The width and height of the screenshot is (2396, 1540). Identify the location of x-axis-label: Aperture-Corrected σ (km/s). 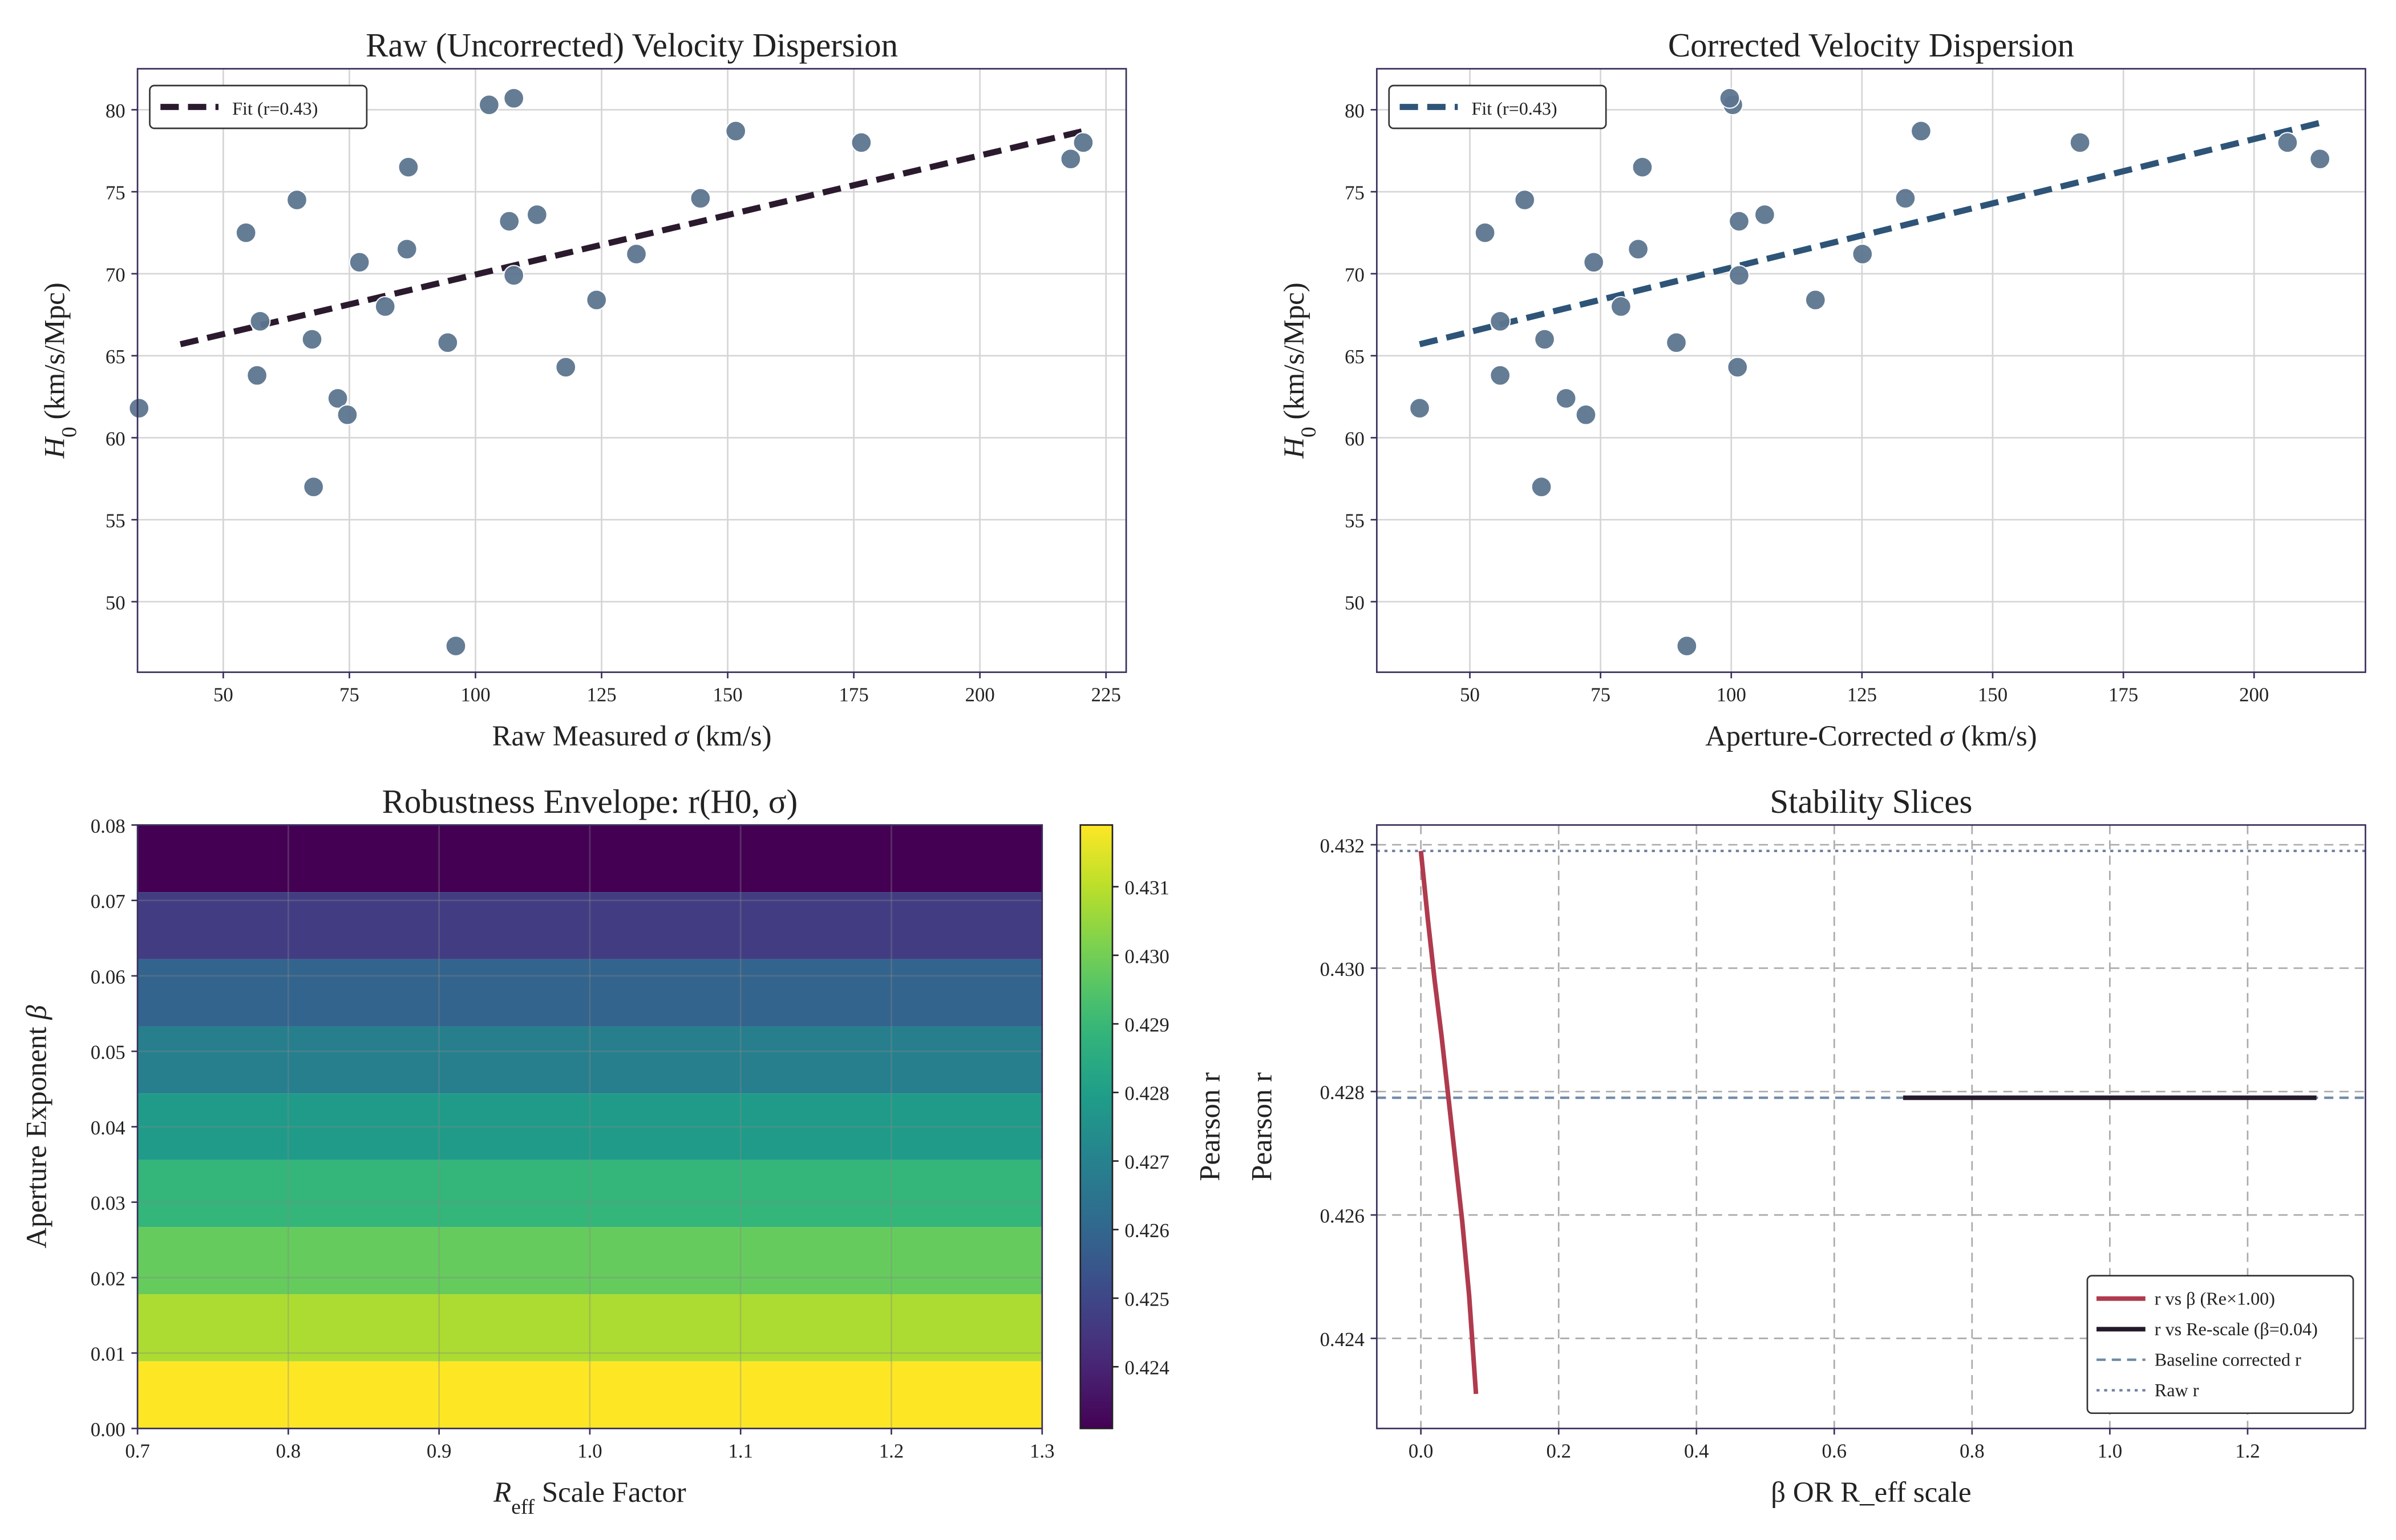
(1871, 736).